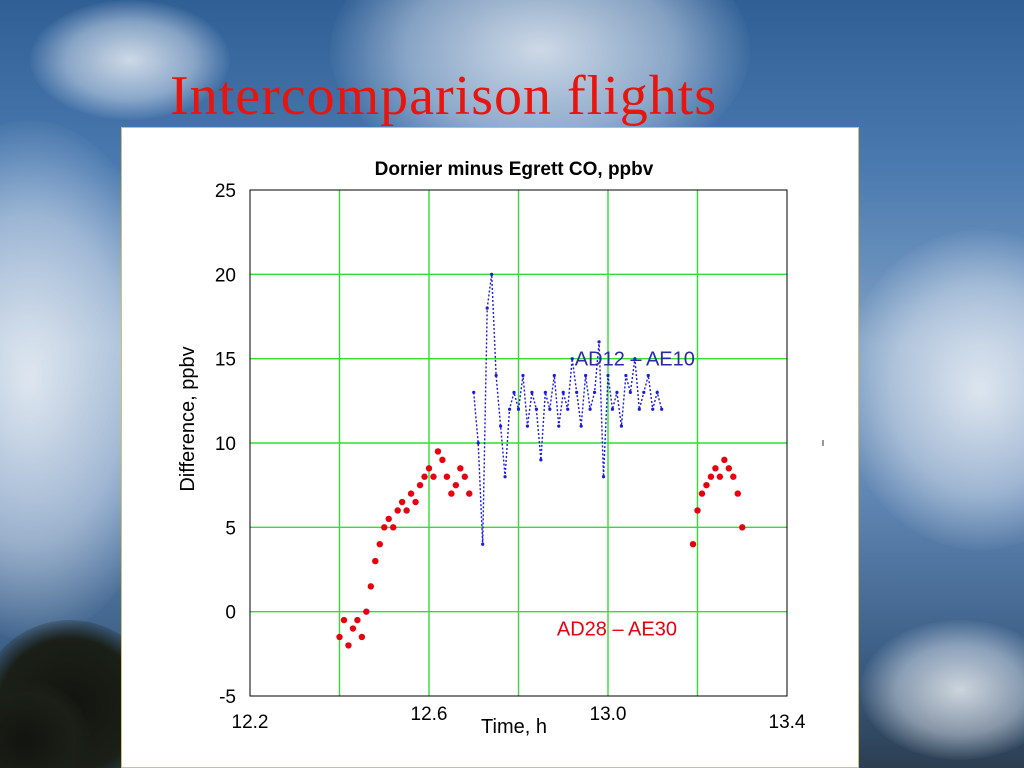 The width and height of the screenshot is (1024, 768). Describe the element at coordinates (519, 718) in the screenshot. I see `x-axis-ticks: 12.2 12.6 13.0 13.4` at that location.